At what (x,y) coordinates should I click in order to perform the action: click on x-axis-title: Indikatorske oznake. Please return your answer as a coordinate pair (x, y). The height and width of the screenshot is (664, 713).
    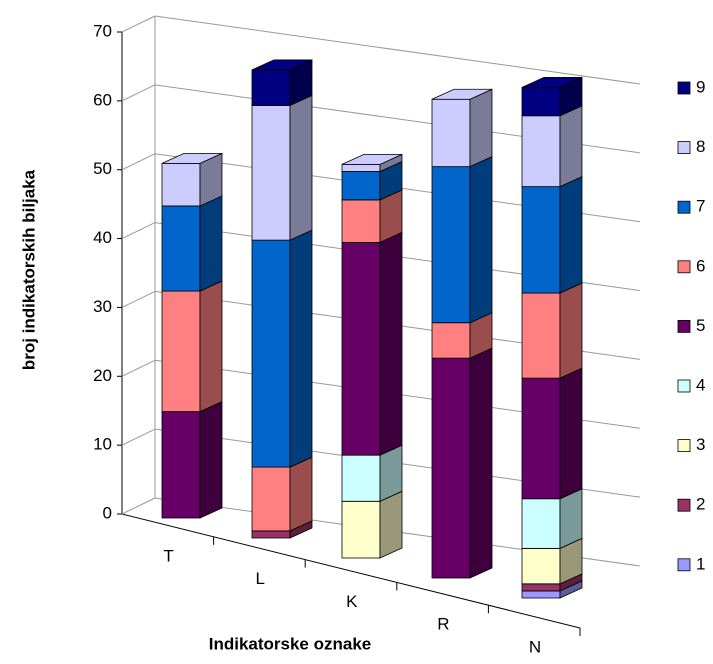
    Looking at the image, I should click on (290, 643).